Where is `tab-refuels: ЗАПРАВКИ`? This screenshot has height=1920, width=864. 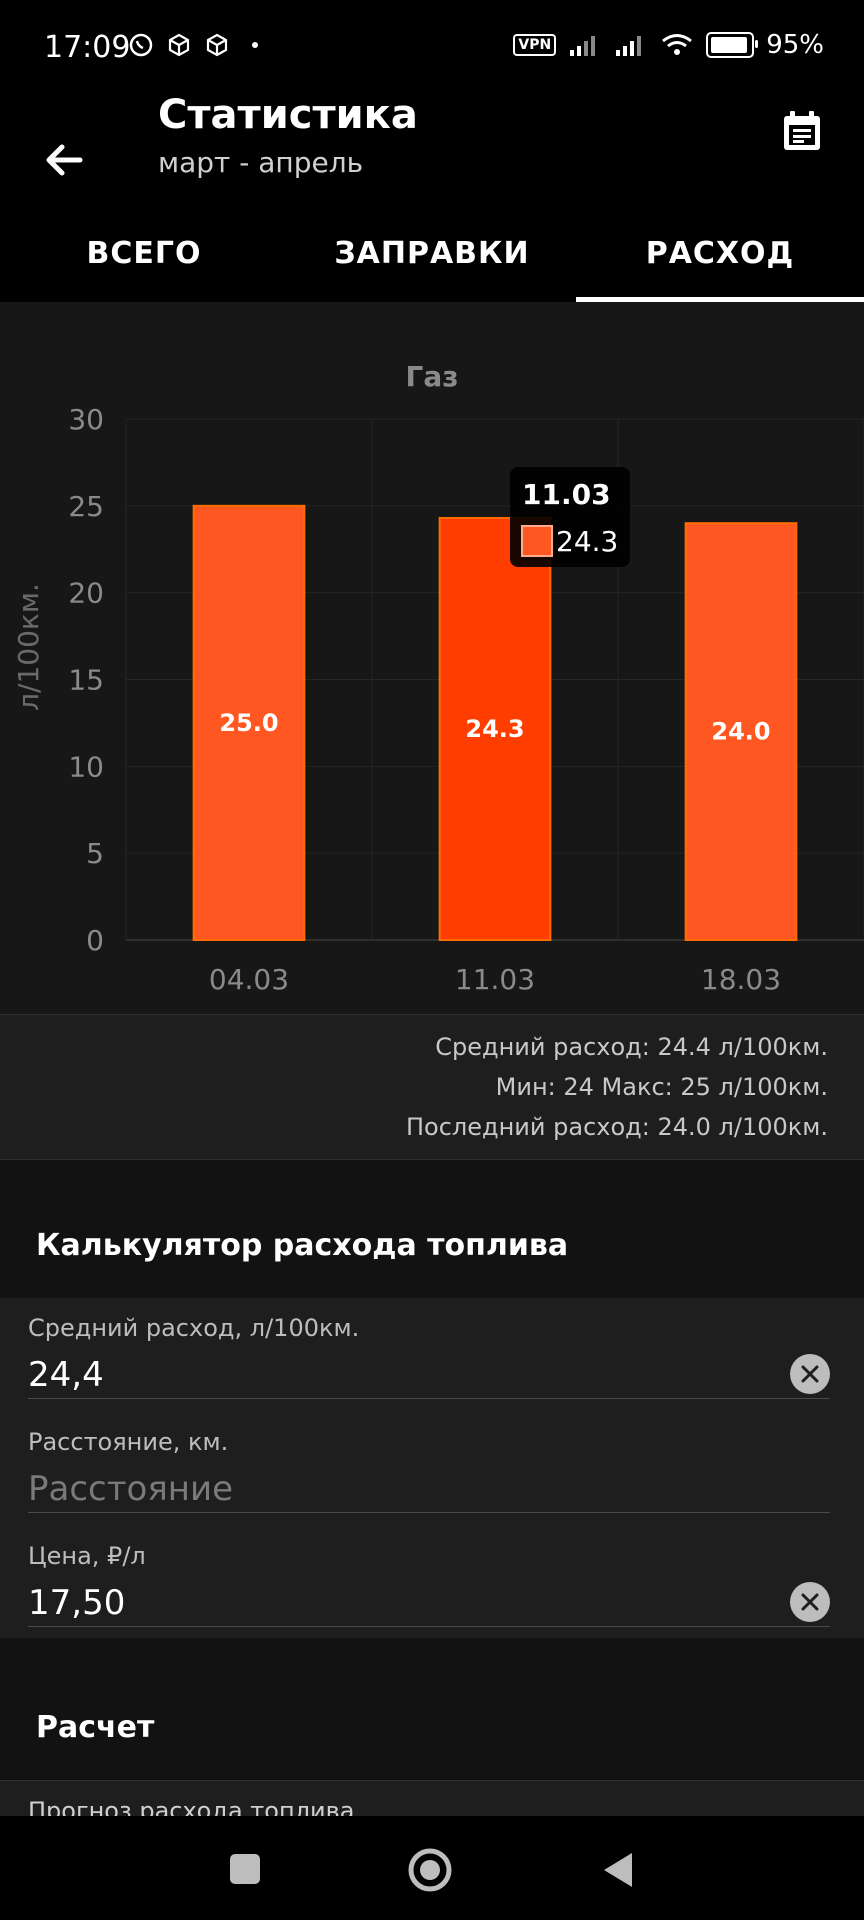 tab-refuels: ЗАПРАВКИ is located at coordinates (432, 253).